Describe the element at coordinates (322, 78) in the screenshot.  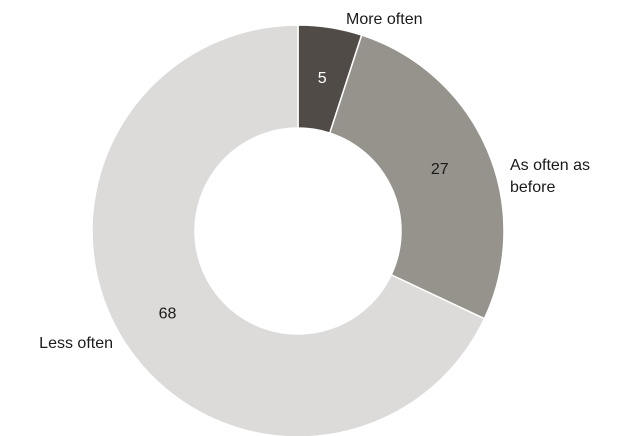
I see `value-label-more-often: 5` at that location.